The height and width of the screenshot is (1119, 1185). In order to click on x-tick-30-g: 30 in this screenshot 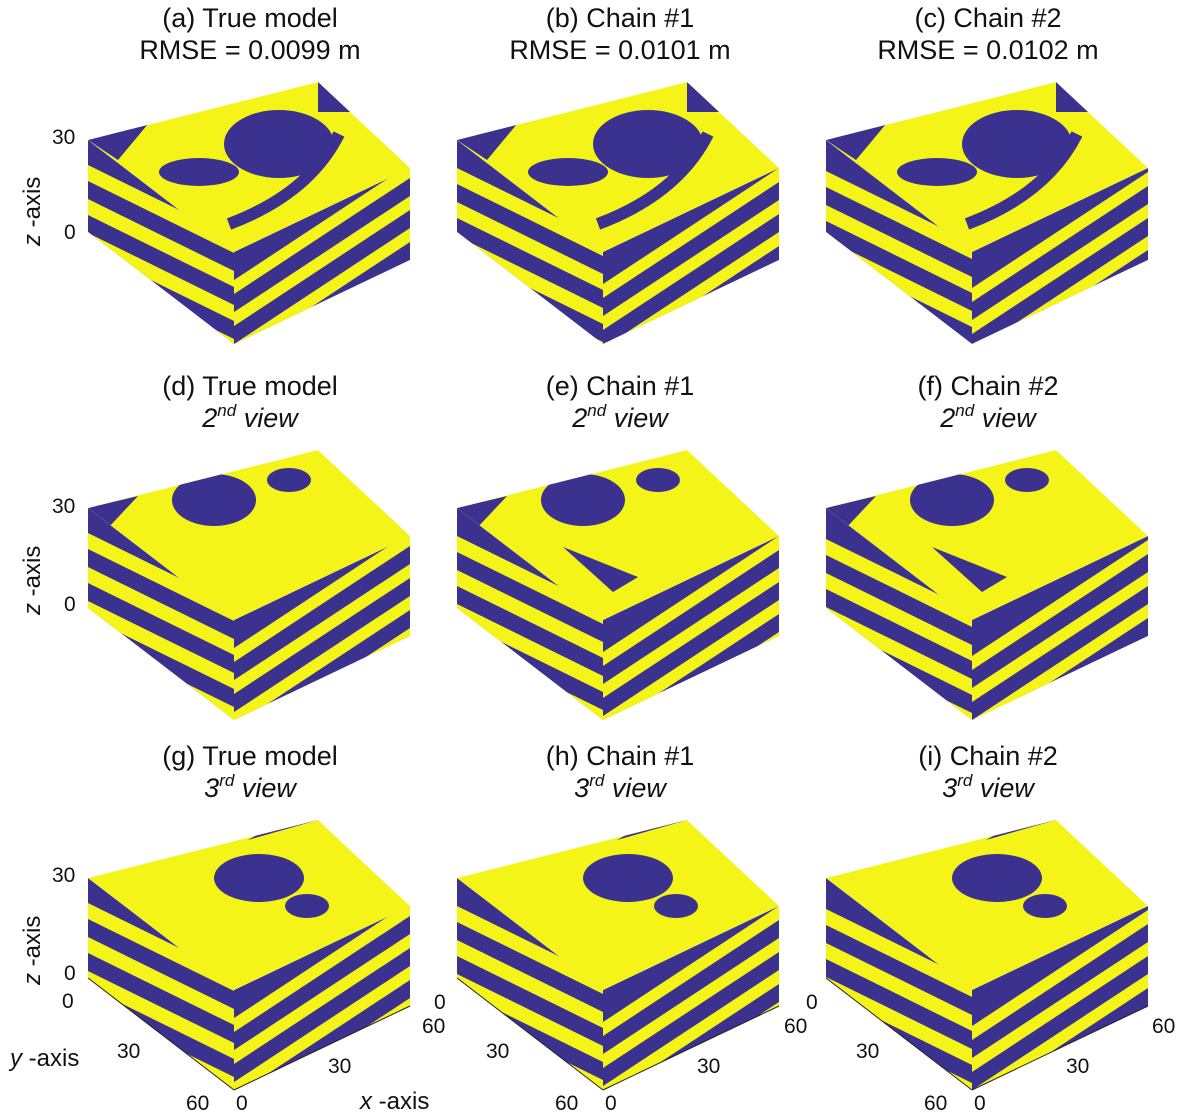, I will do `click(340, 1066)`.